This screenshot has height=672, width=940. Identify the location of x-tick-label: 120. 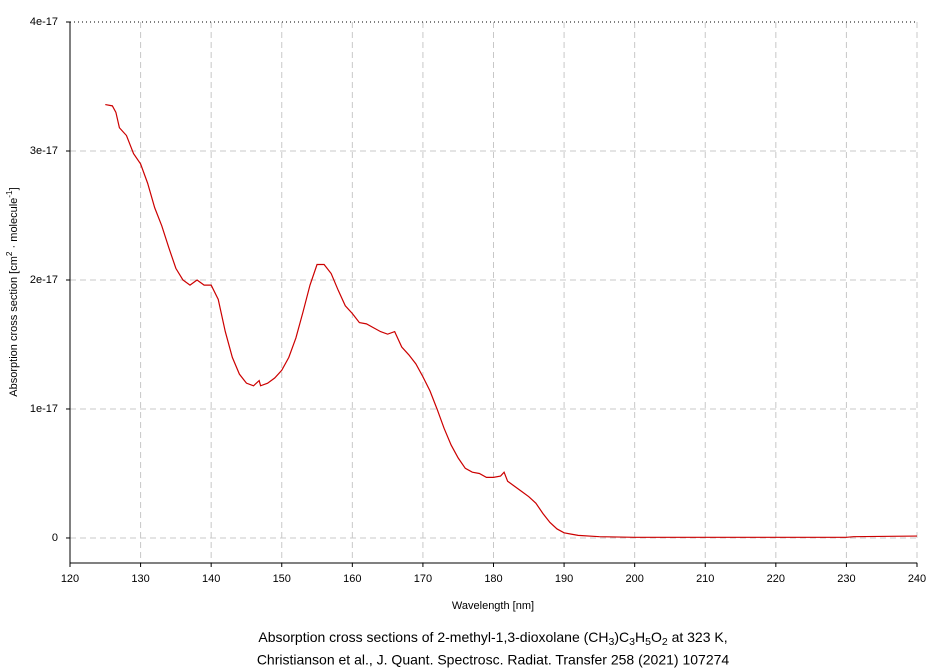
(70, 579).